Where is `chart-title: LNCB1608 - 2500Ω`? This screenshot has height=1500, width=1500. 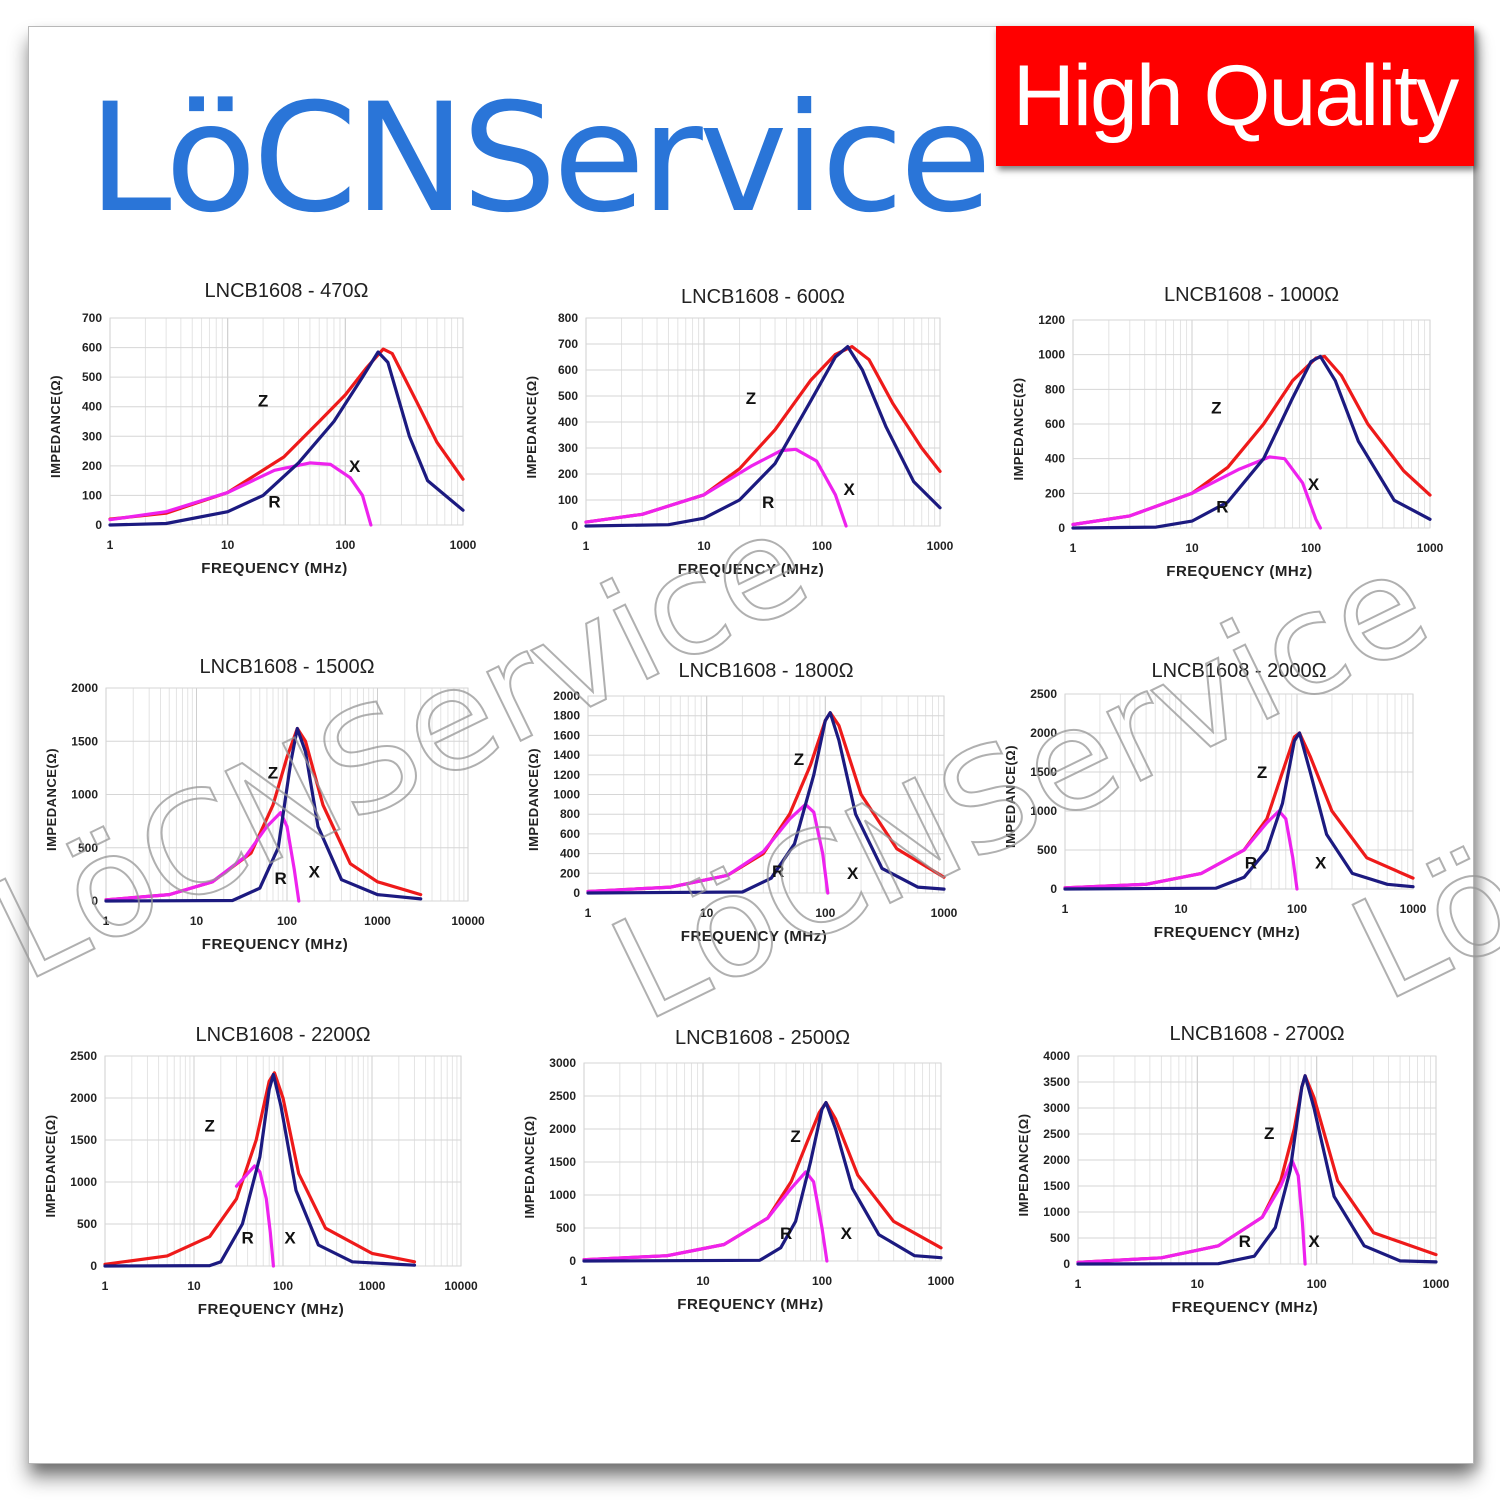 chart-title: LNCB1608 - 2500Ω is located at coordinates (762, 1038).